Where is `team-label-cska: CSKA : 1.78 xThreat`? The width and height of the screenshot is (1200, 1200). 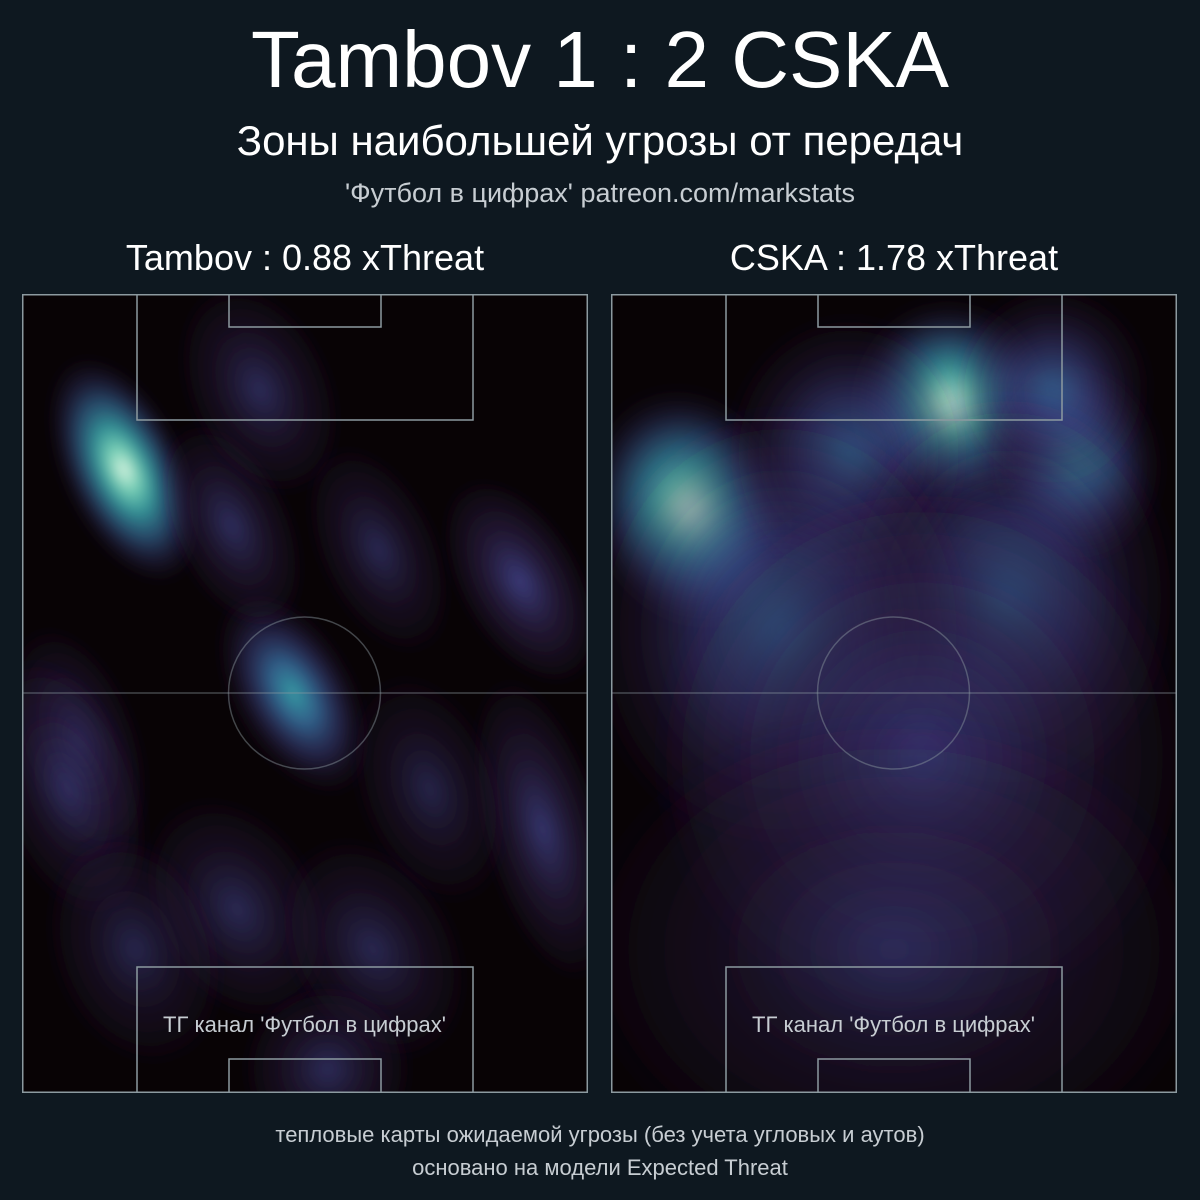 team-label-cska: CSKA : 1.78 xThreat is located at coordinates (894, 257).